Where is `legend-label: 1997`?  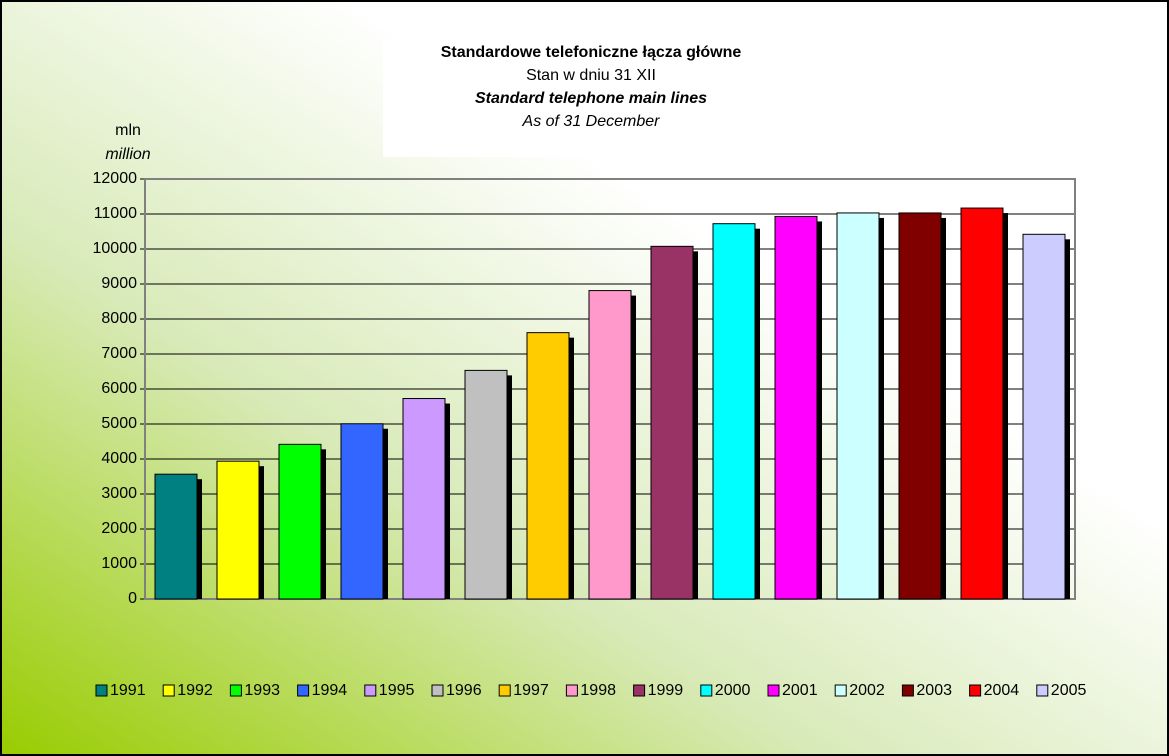 legend-label: 1997 is located at coordinates (531, 690).